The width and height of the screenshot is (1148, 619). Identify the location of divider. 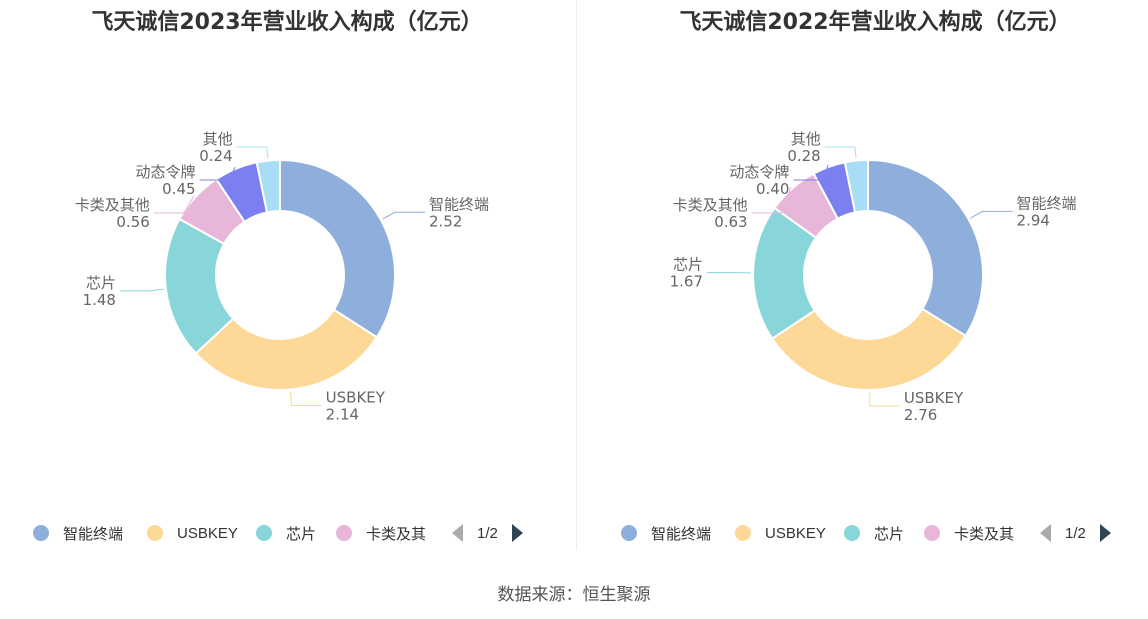
(576, 275).